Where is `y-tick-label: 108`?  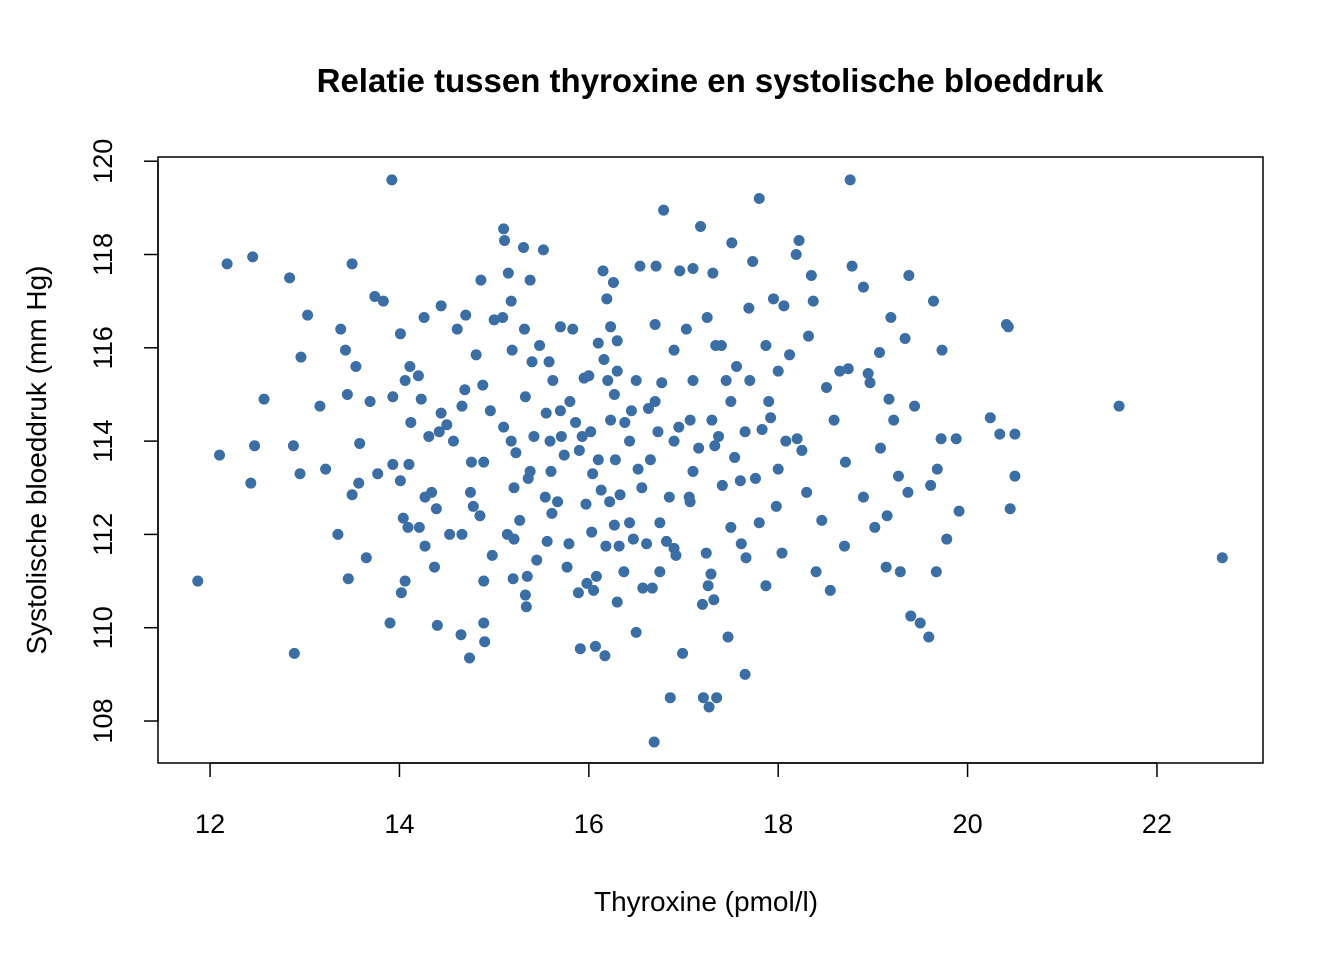
y-tick-label: 108 is located at coordinates (103, 720).